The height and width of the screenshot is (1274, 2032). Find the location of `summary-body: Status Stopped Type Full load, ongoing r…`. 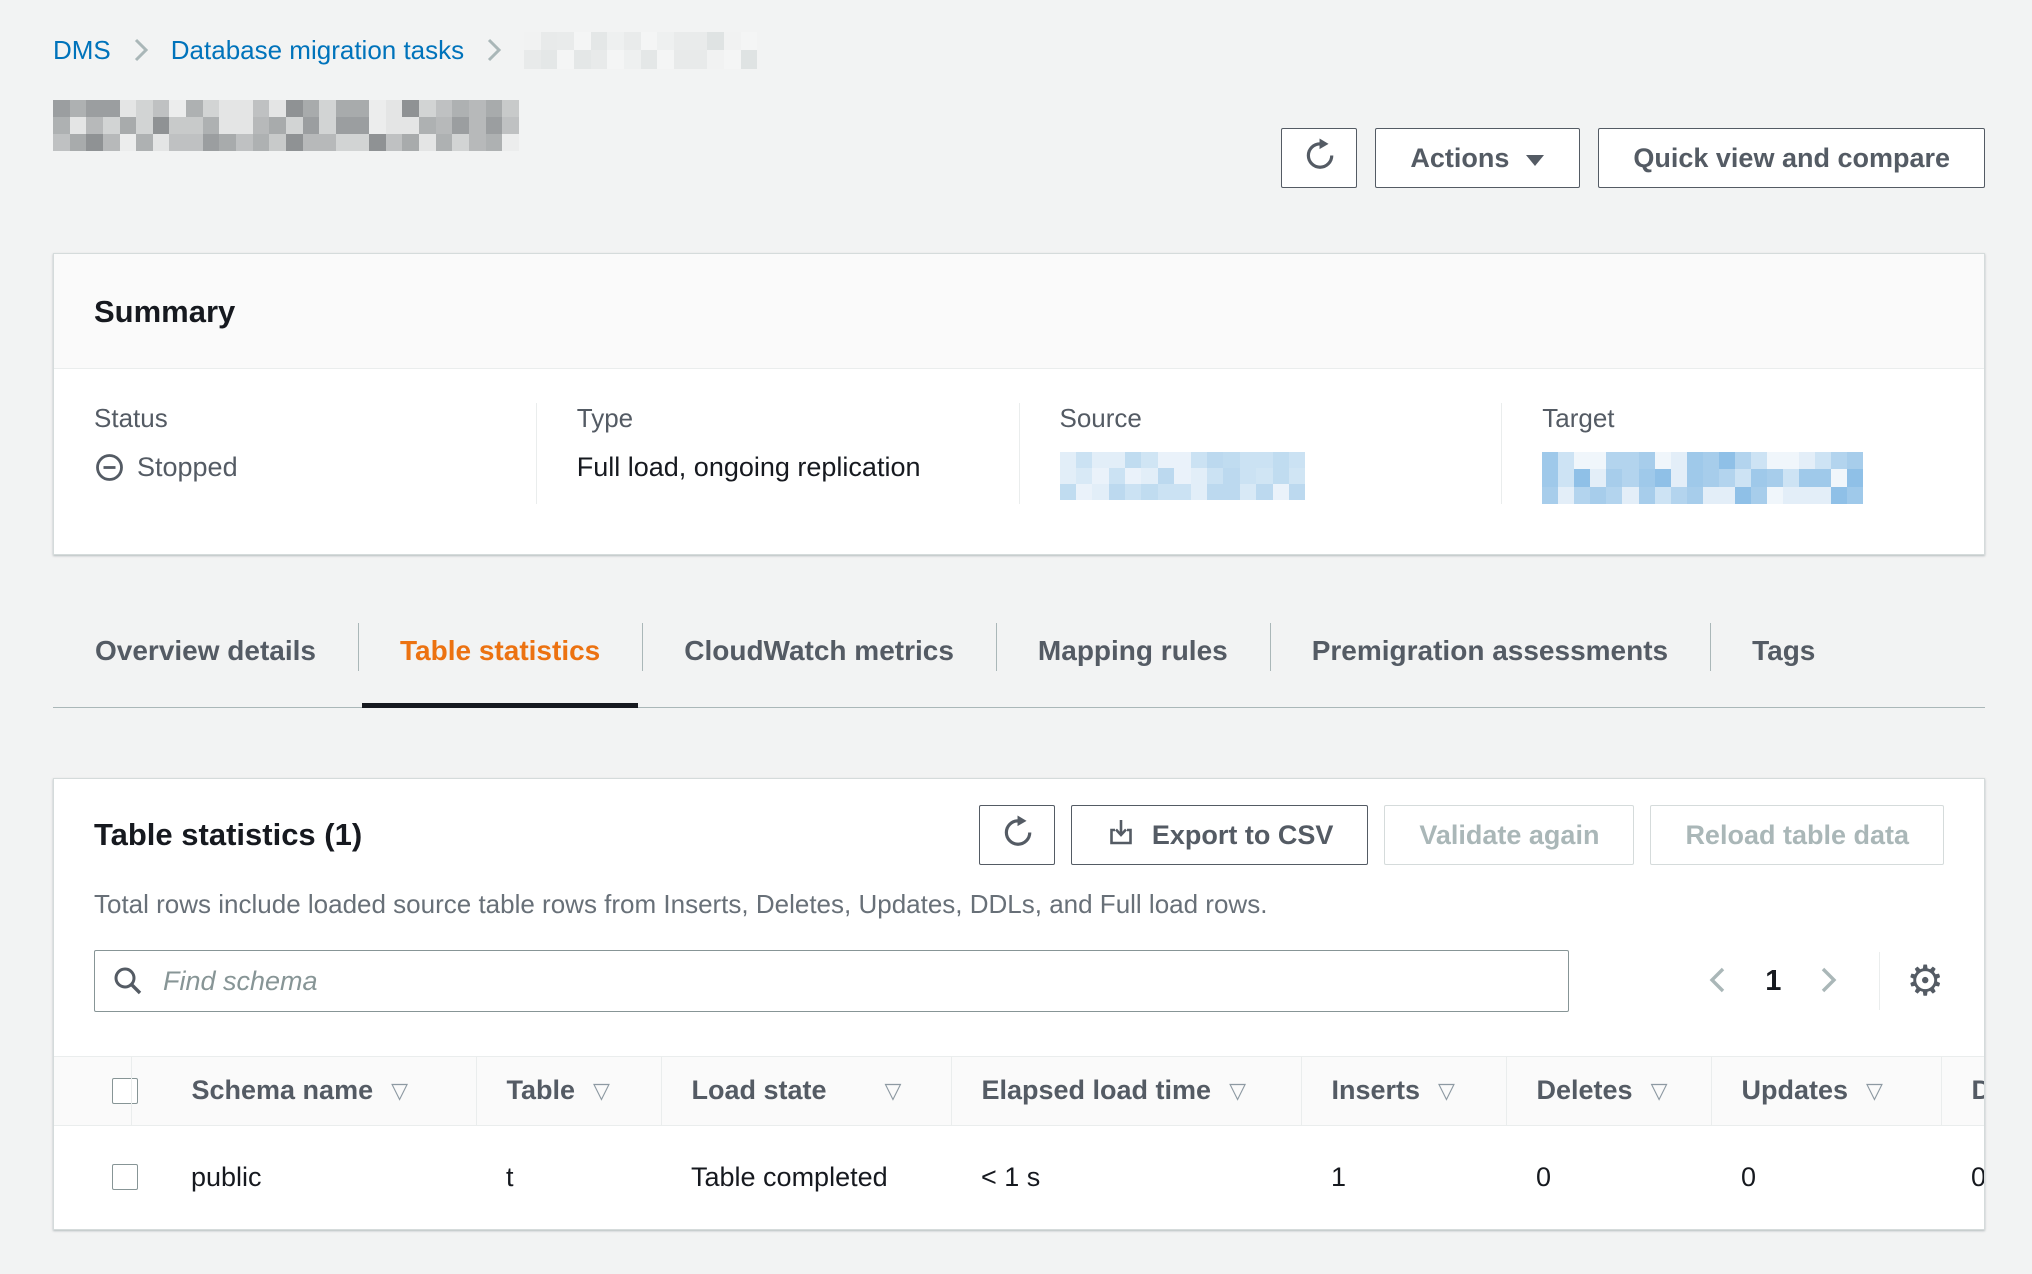

summary-body: Status Stopped Type Full load, ongoing r… is located at coordinates (1019, 461).